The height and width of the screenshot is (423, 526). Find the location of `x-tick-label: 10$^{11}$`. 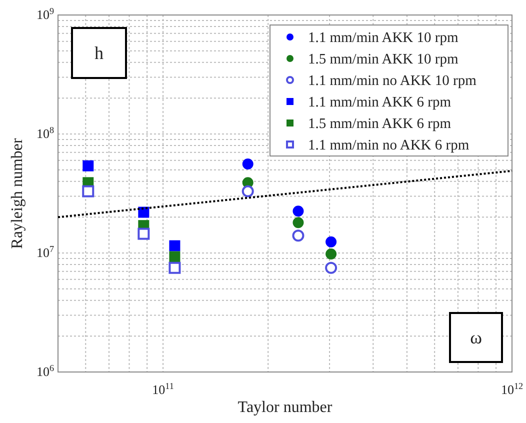

x-tick-label: 10$^{11}$ is located at coordinates (163, 389).